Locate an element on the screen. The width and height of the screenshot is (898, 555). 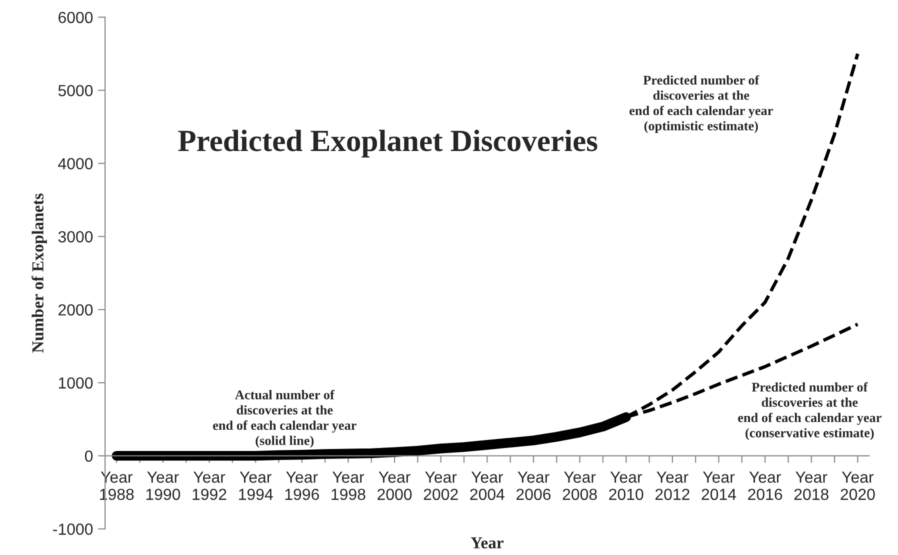
y-tick-label: -1000 is located at coordinates (73, 529).